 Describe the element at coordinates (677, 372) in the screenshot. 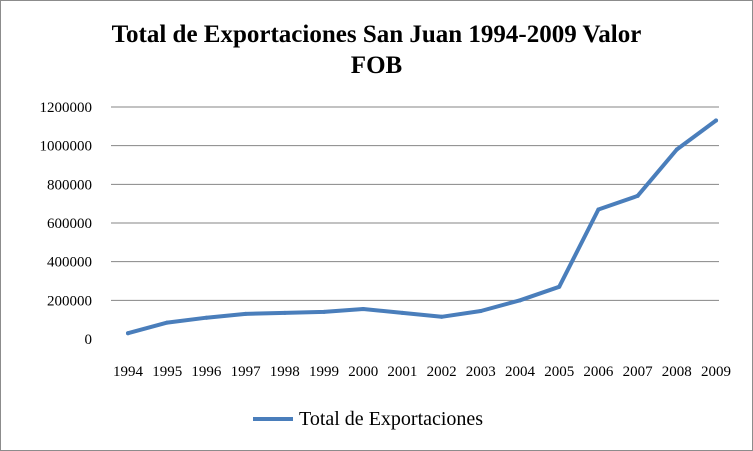

I see `x-tick-label-2008: 2008` at that location.